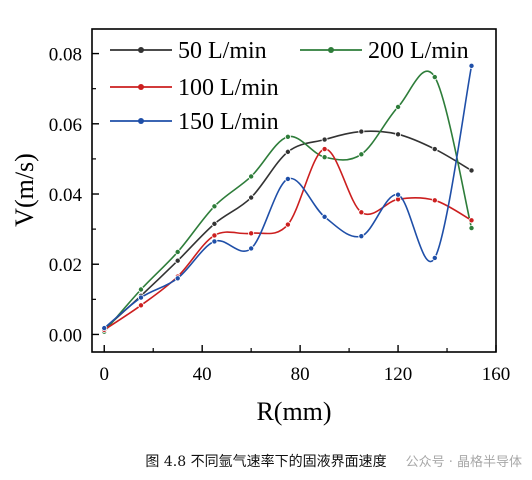 This screenshot has width=532, height=480. Describe the element at coordinates (293, 411) in the screenshot. I see `x-axis-title: R(mm)` at that location.